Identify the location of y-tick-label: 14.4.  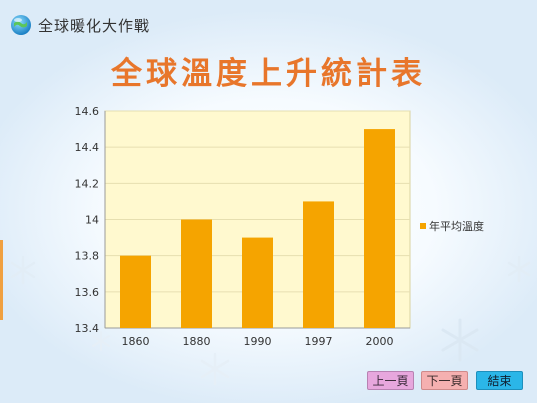
(87, 147).